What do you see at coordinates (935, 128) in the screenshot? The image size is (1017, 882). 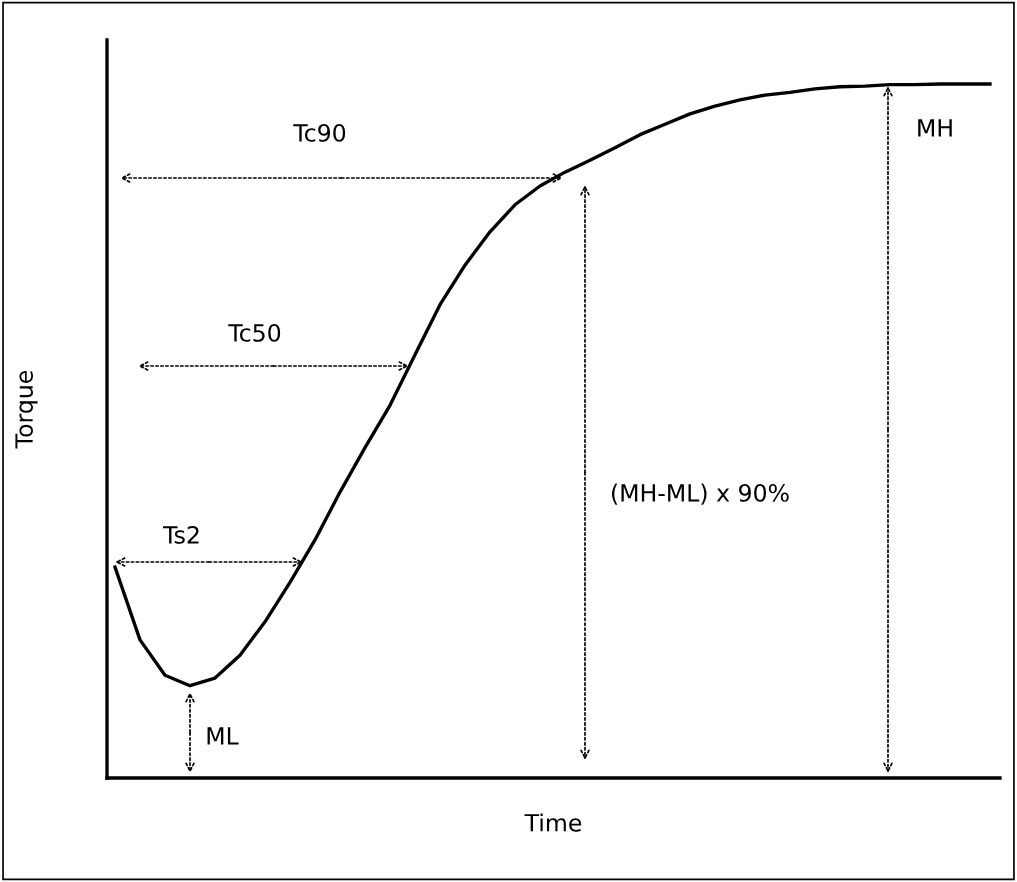 I see `annotation: MH` at bounding box center [935, 128].